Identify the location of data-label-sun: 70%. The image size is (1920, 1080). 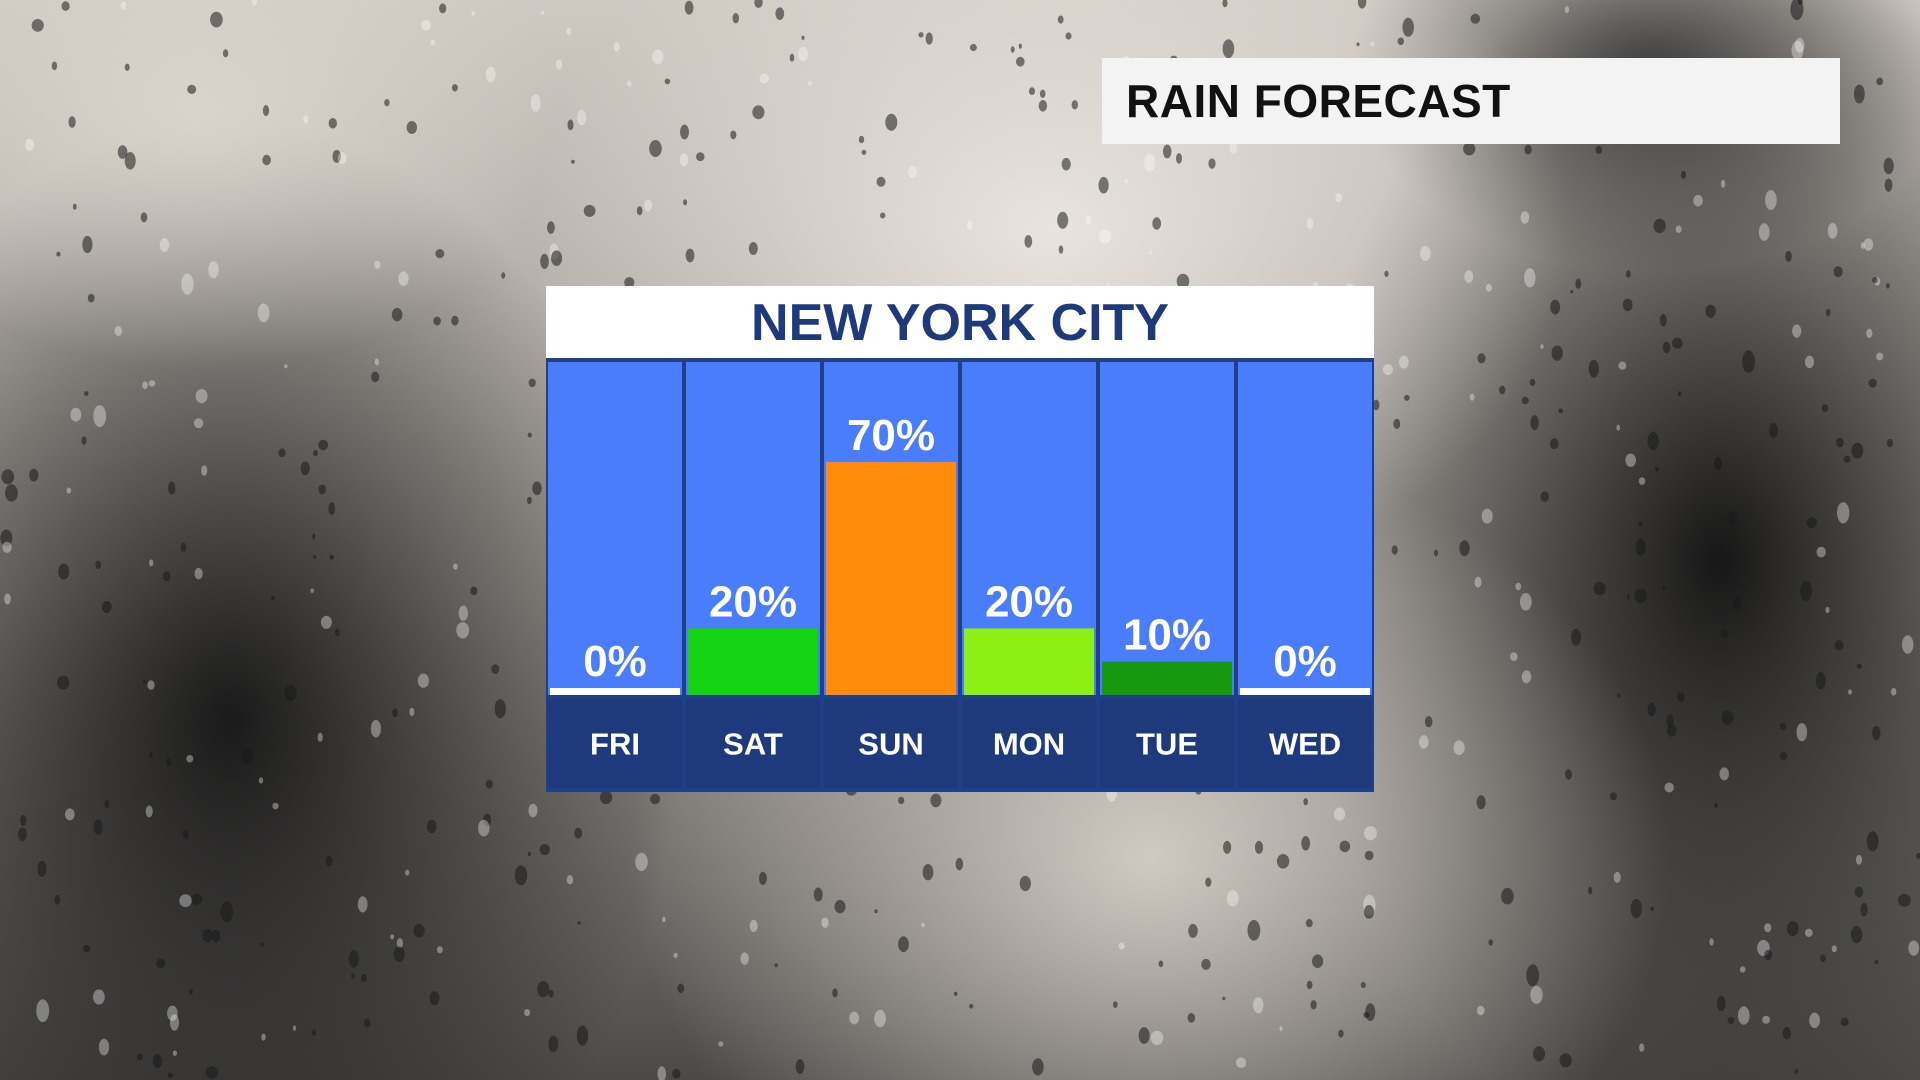
(891, 435).